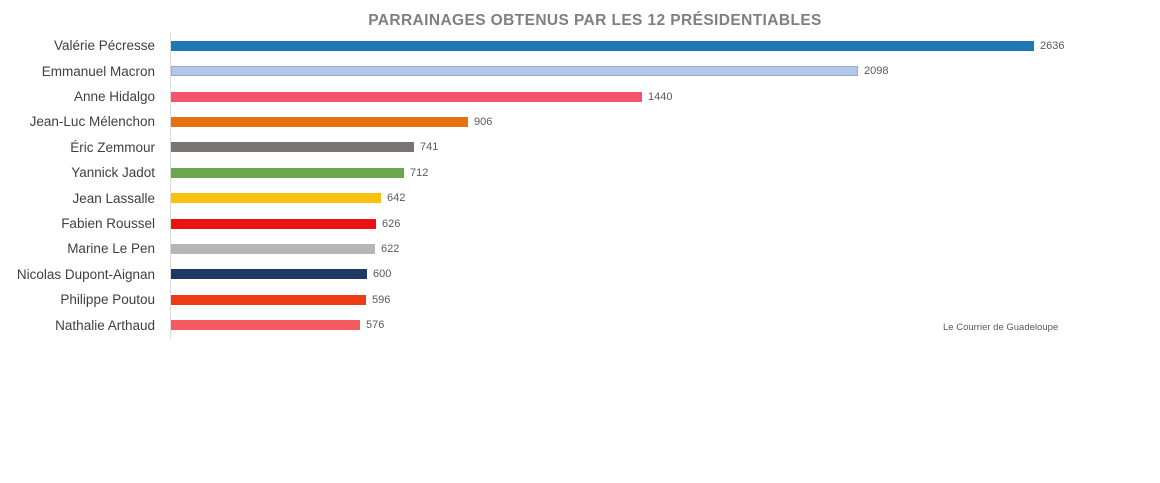 This screenshot has height=483, width=1160. What do you see at coordinates (580, 299) in the screenshot?
I see `bar-row: Philippe Poutou 596` at bounding box center [580, 299].